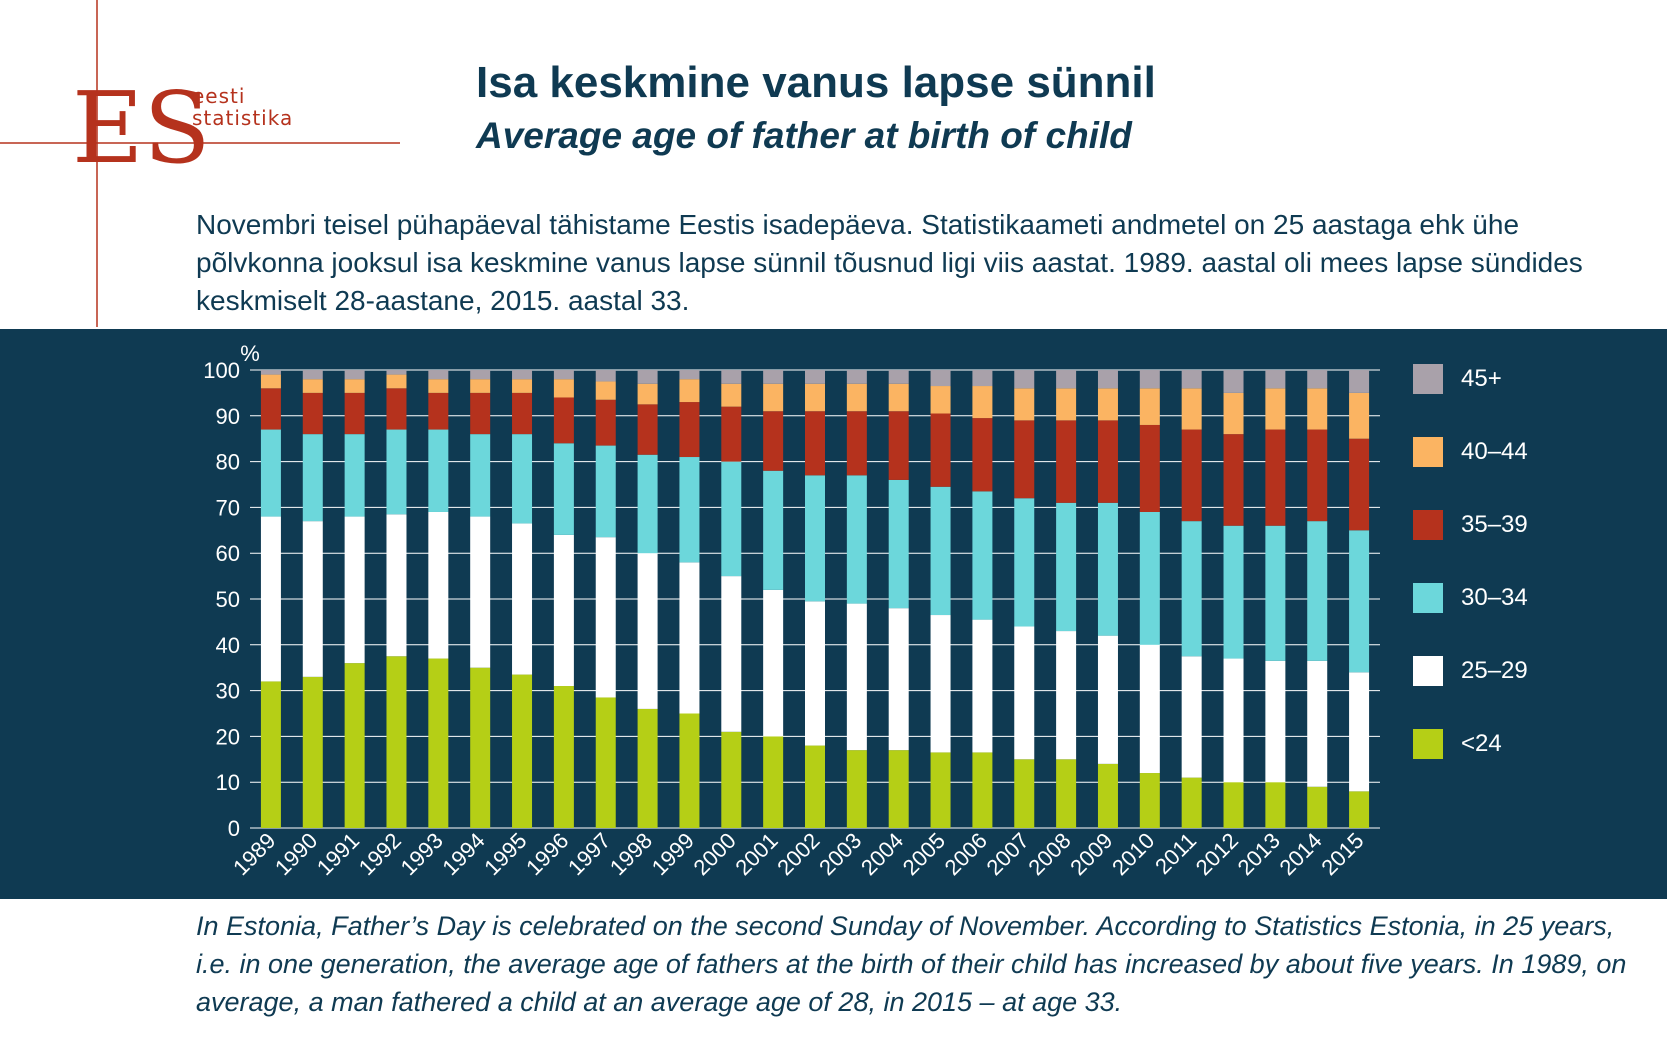 This screenshot has width=1667, height=1038. Describe the element at coordinates (589, 854) in the screenshot. I see `x-tick-label: 1997` at that location.